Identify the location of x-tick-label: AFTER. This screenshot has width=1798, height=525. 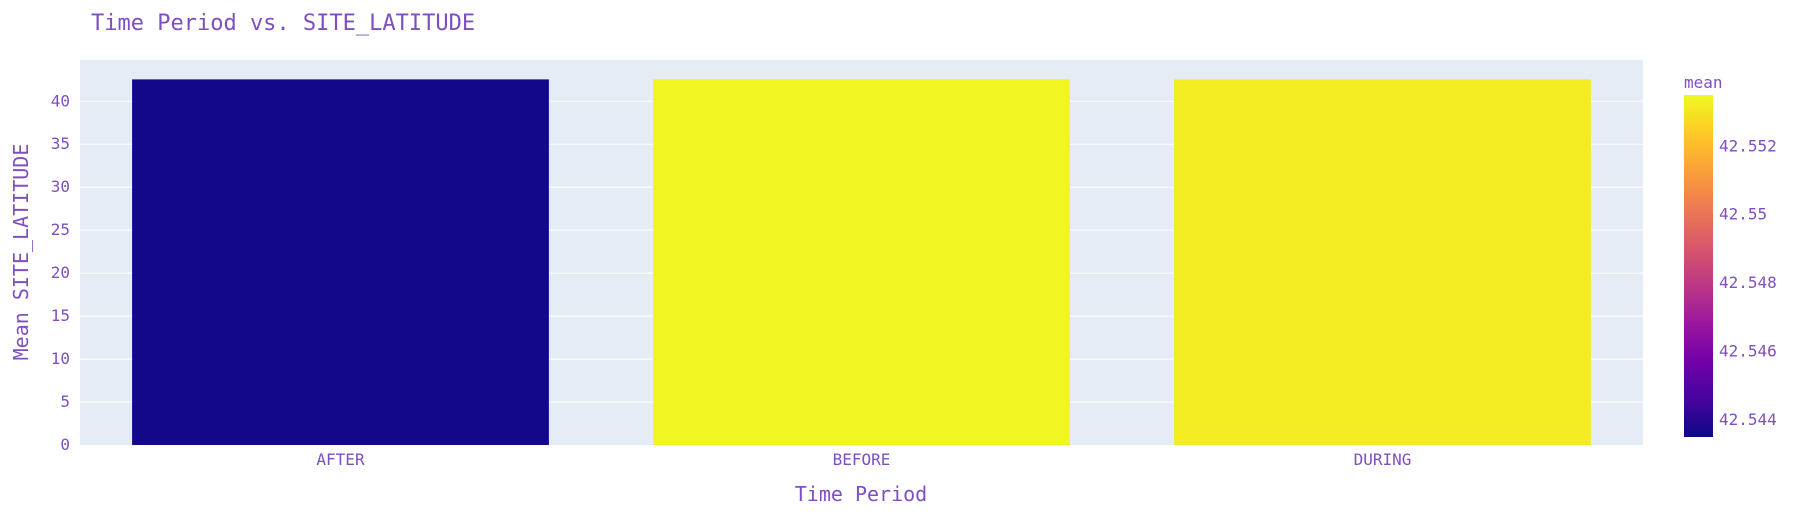
(340, 459).